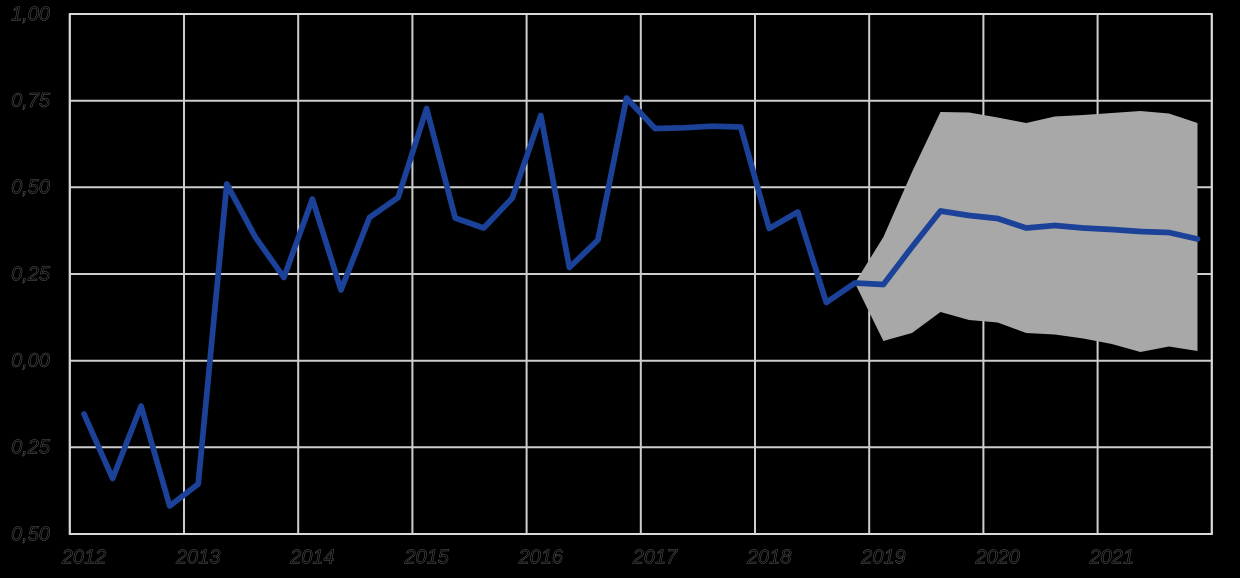 The height and width of the screenshot is (578, 1240). What do you see at coordinates (30, 14) in the screenshot?
I see `svg-text: 1,00` at bounding box center [30, 14].